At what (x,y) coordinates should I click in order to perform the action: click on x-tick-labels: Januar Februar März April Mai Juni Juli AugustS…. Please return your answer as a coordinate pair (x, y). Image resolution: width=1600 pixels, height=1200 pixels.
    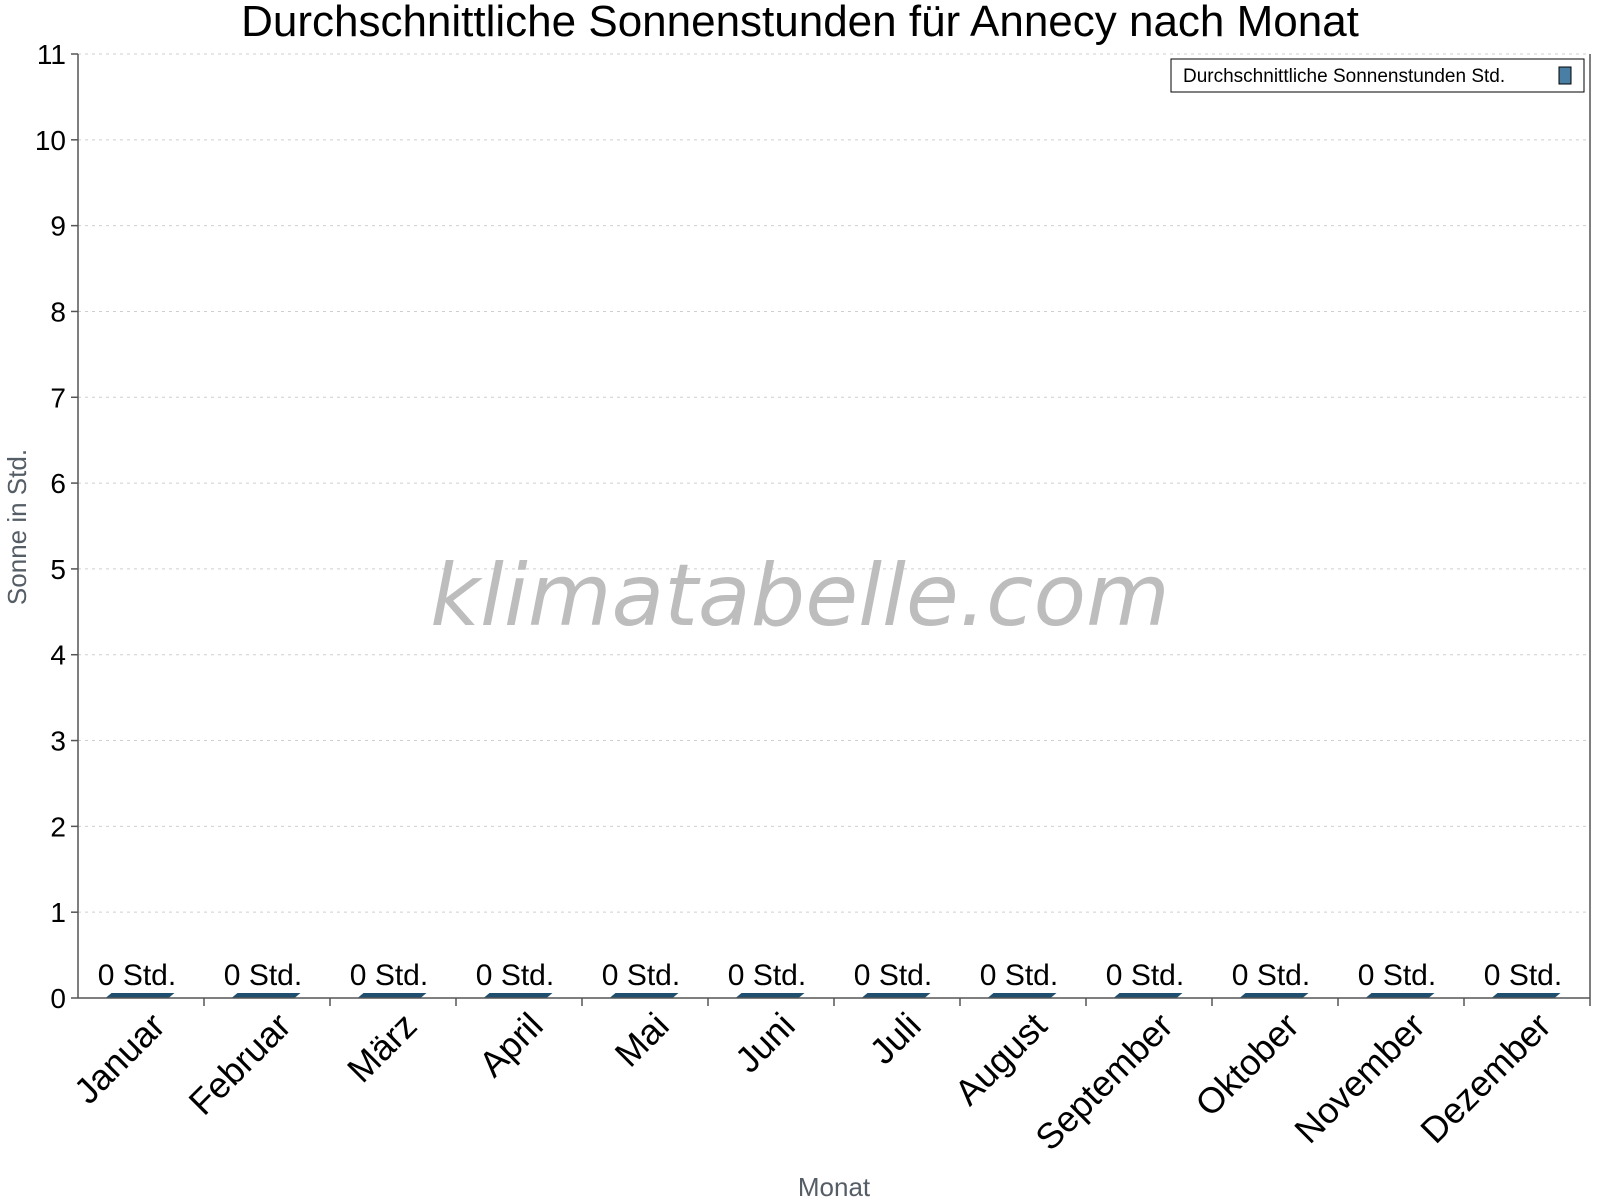
    Looking at the image, I should click on (812, 1082).